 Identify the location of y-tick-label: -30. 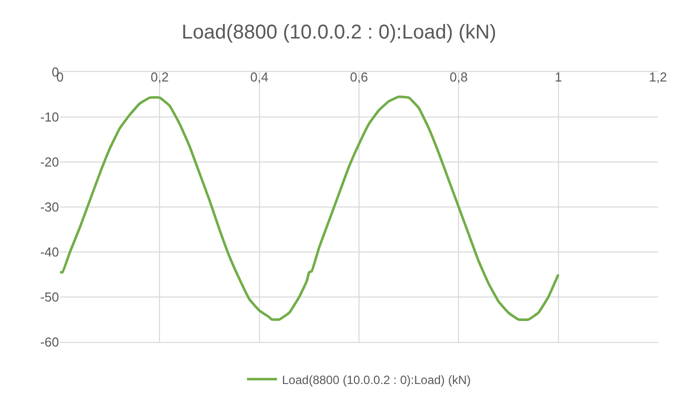
(49, 207).